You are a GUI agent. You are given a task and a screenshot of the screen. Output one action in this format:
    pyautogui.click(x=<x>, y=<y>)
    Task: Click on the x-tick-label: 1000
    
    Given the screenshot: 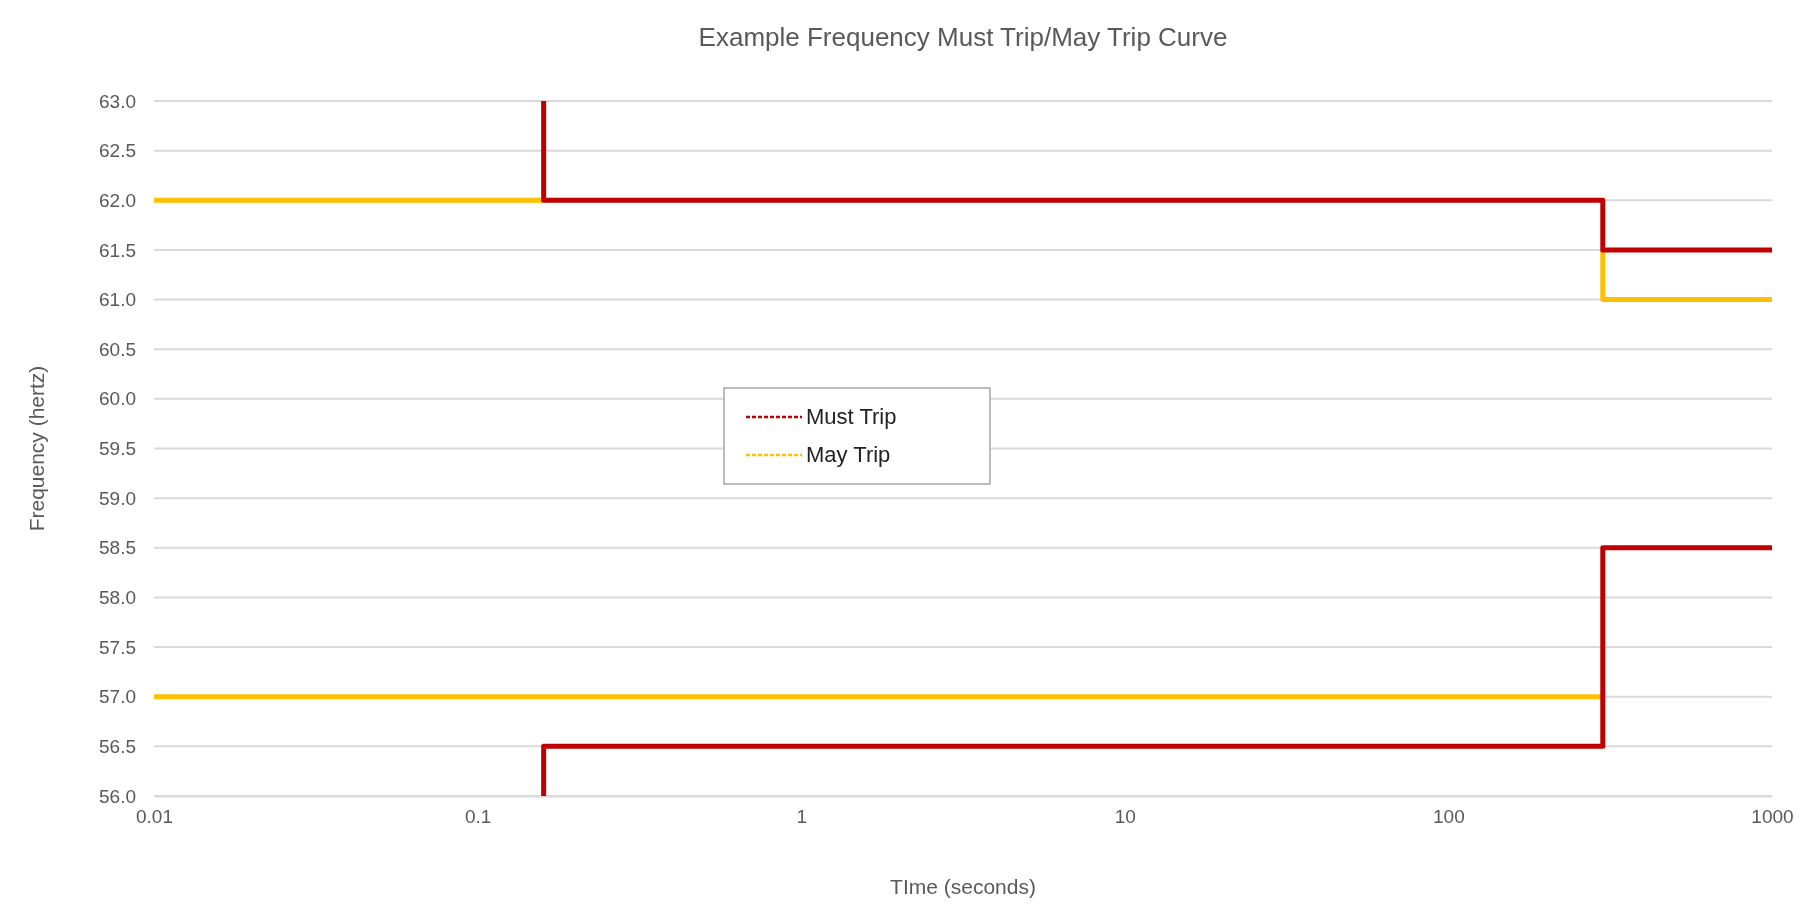 What is the action you would take?
    pyautogui.click(x=1772, y=817)
    